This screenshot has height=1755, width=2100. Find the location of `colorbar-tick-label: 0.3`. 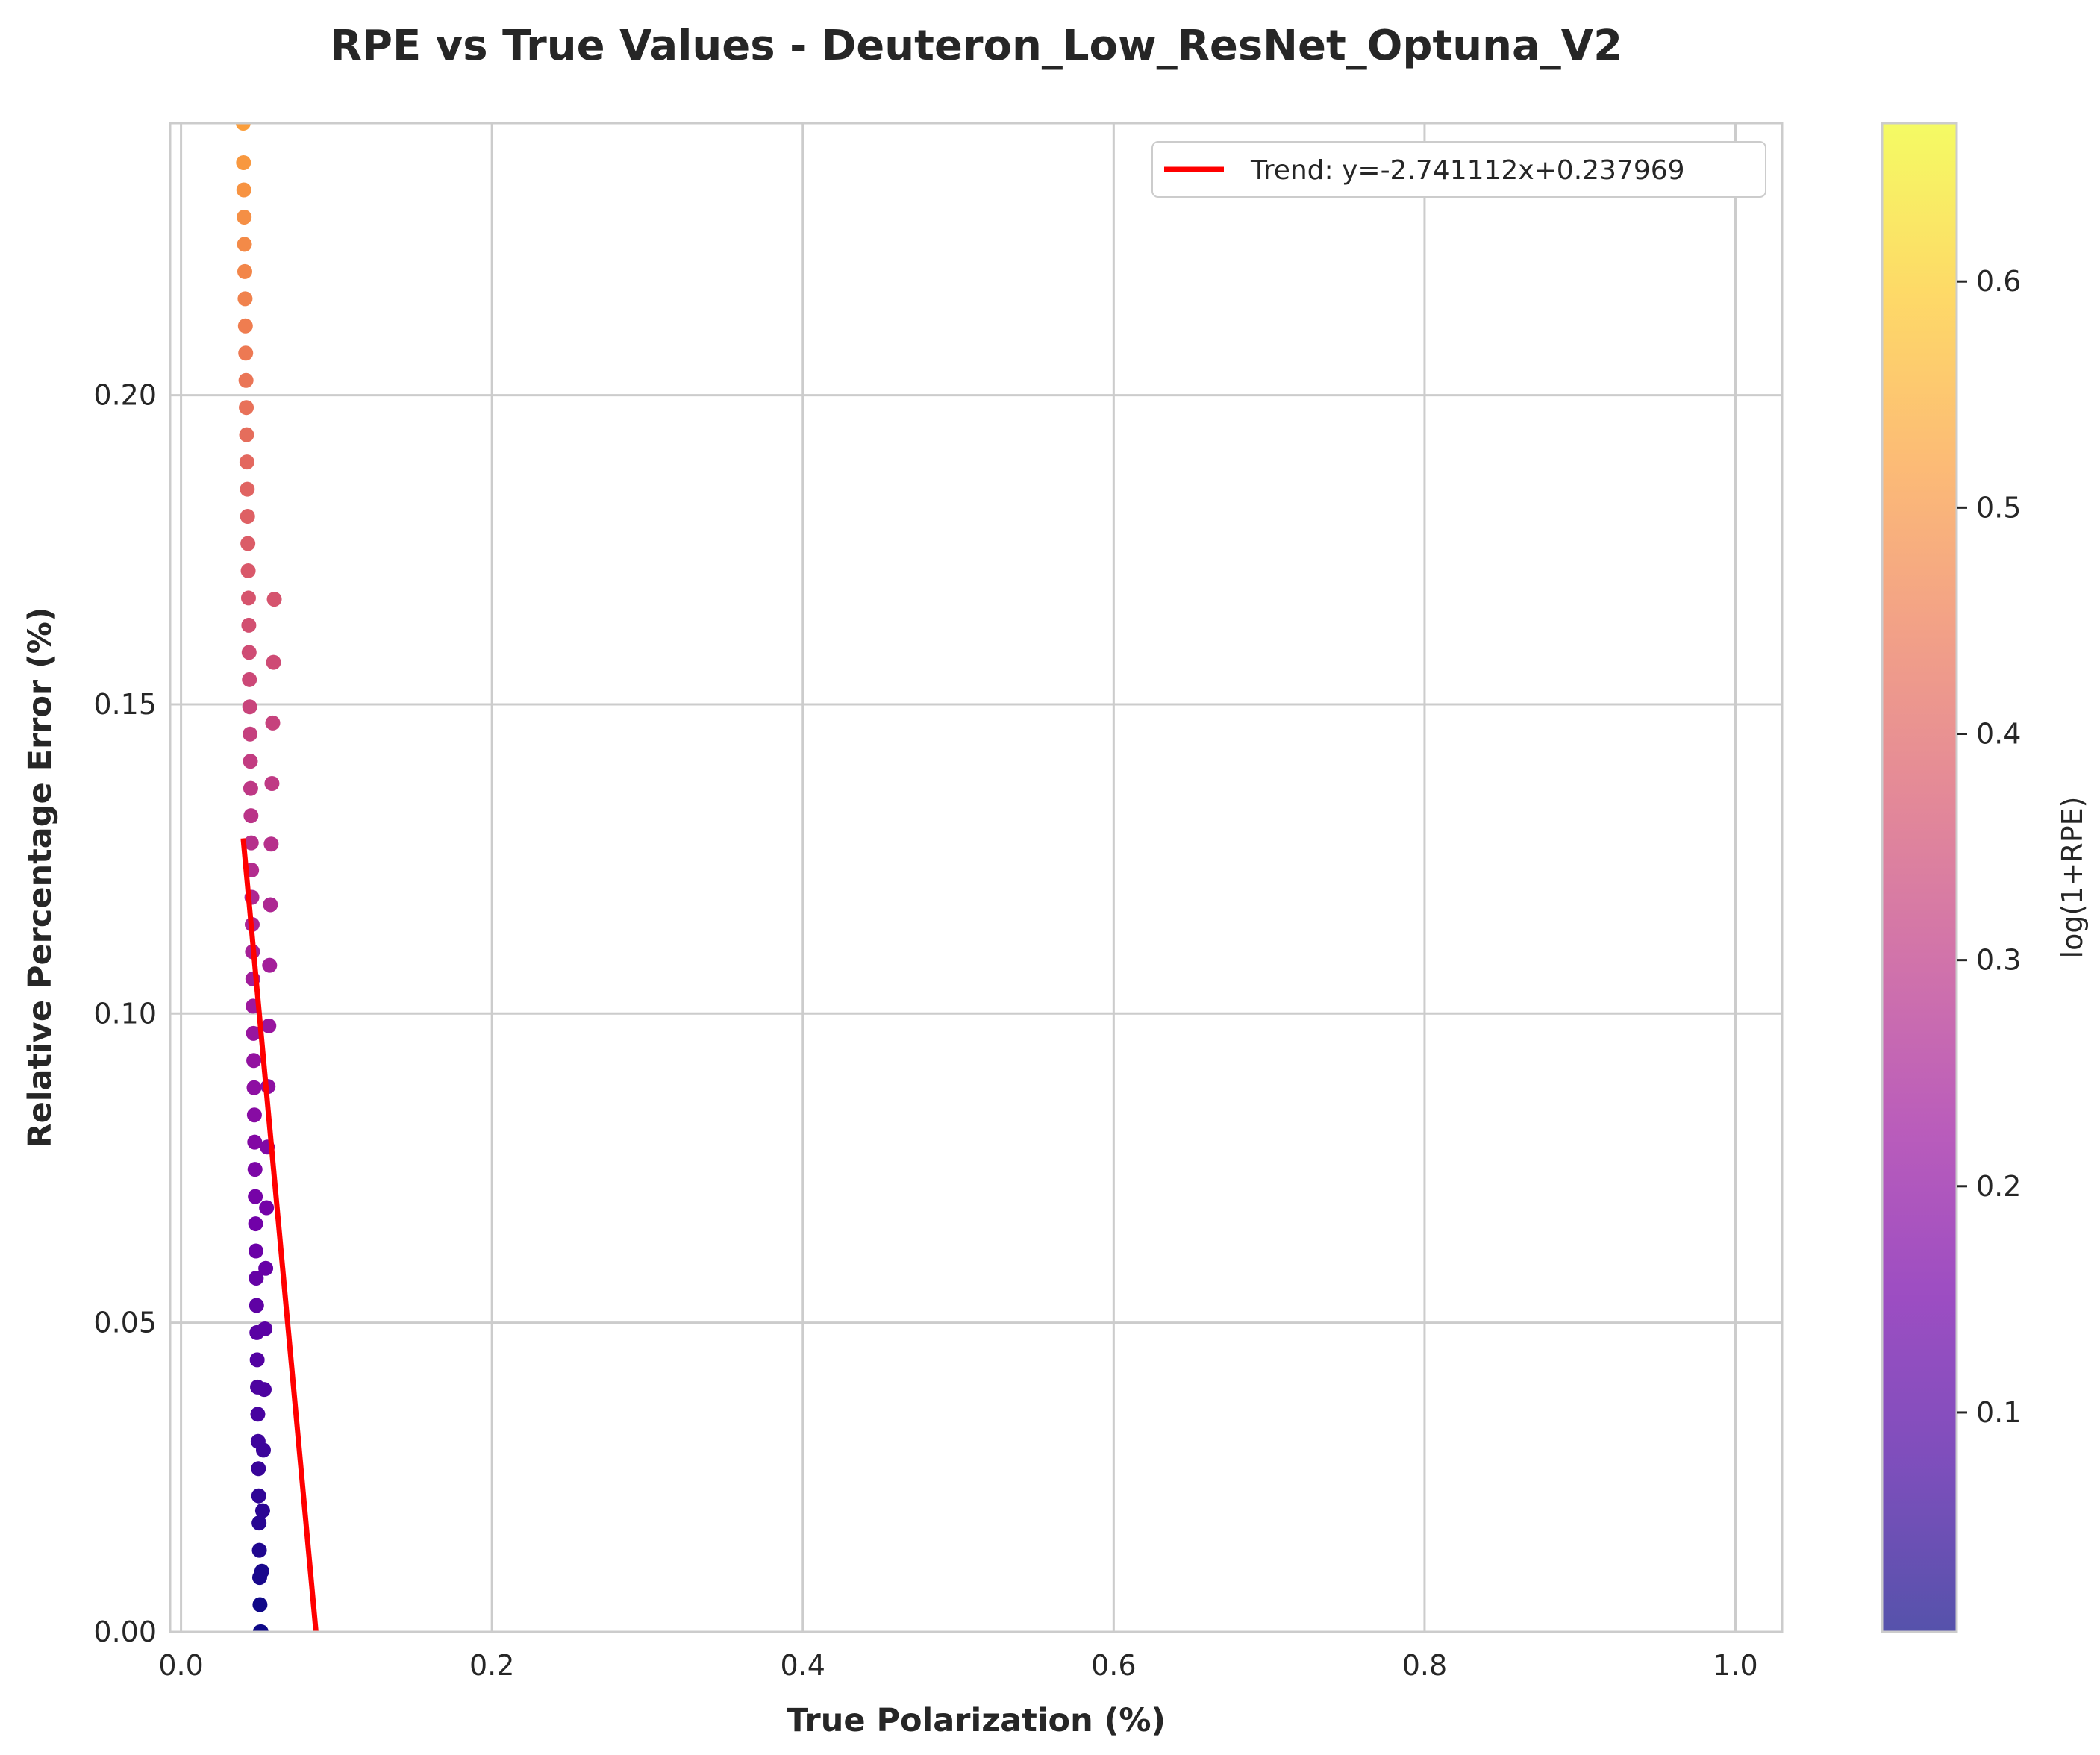

colorbar-tick-label: 0.3 is located at coordinates (1999, 960).